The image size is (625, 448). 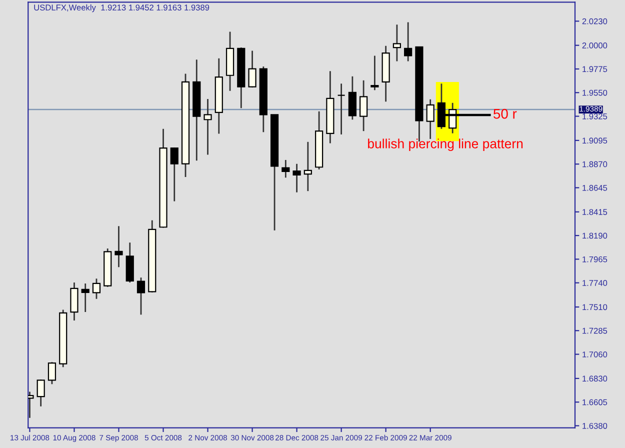 I want to click on y-tick-label: 1.8870, so click(x=595, y=164).